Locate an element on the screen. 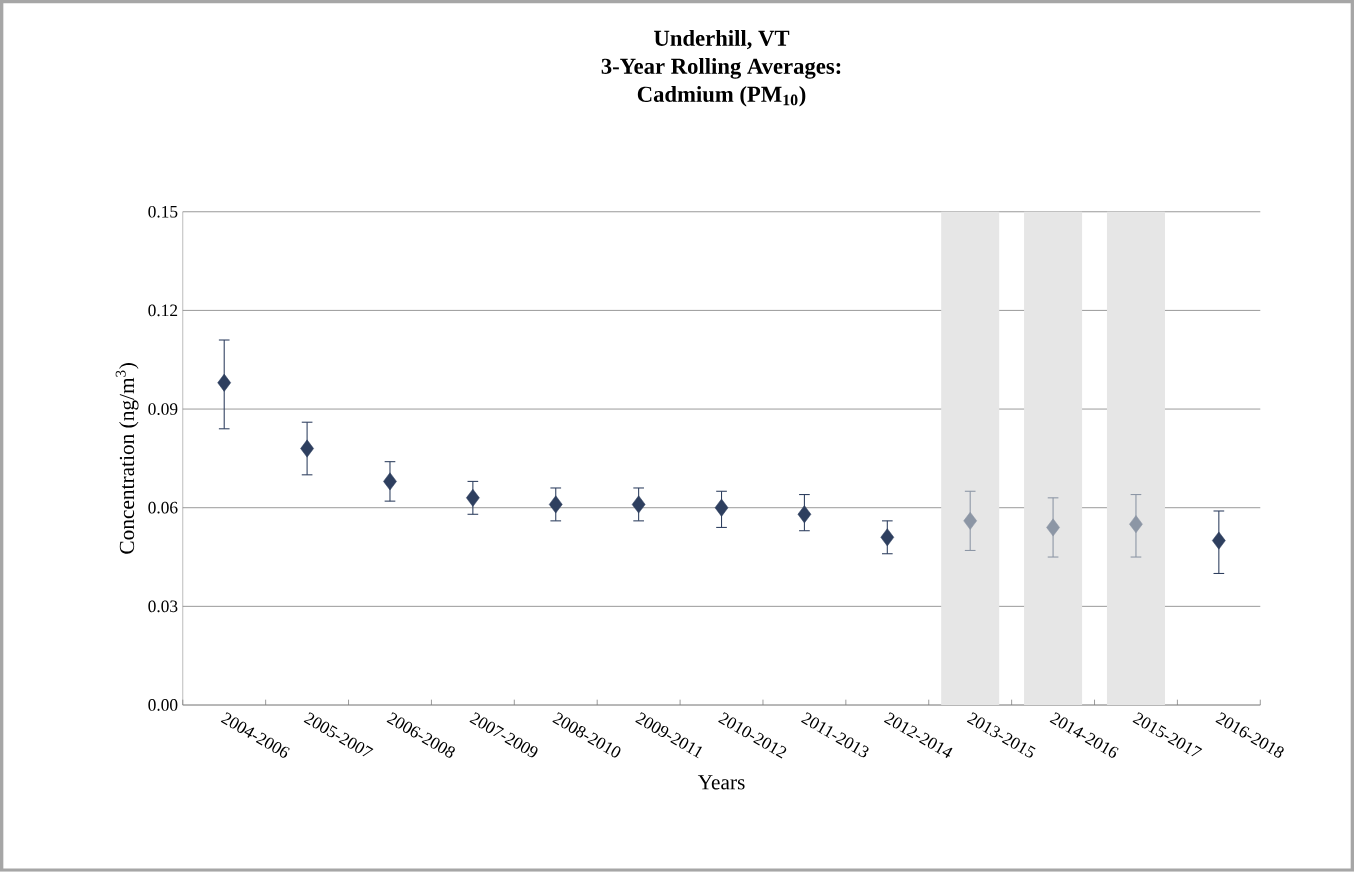  y-axis-title: Concentration (ng/m$^{3}$) is located at coordinates (127, 458).